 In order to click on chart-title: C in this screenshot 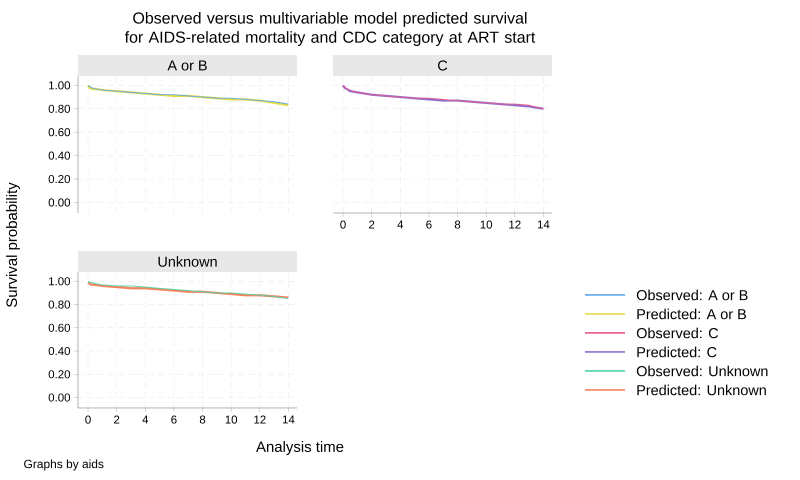, I will do `click(443, 65)`.